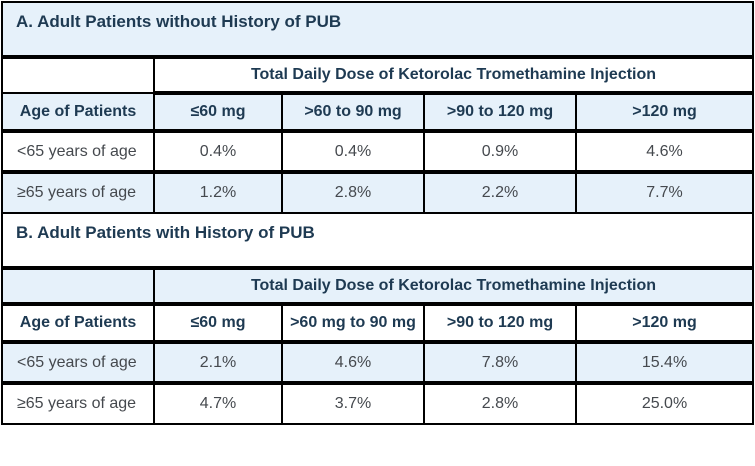 The image size is (755, 466). I want to click on data-cell: 1.2%, so click(218, 192).